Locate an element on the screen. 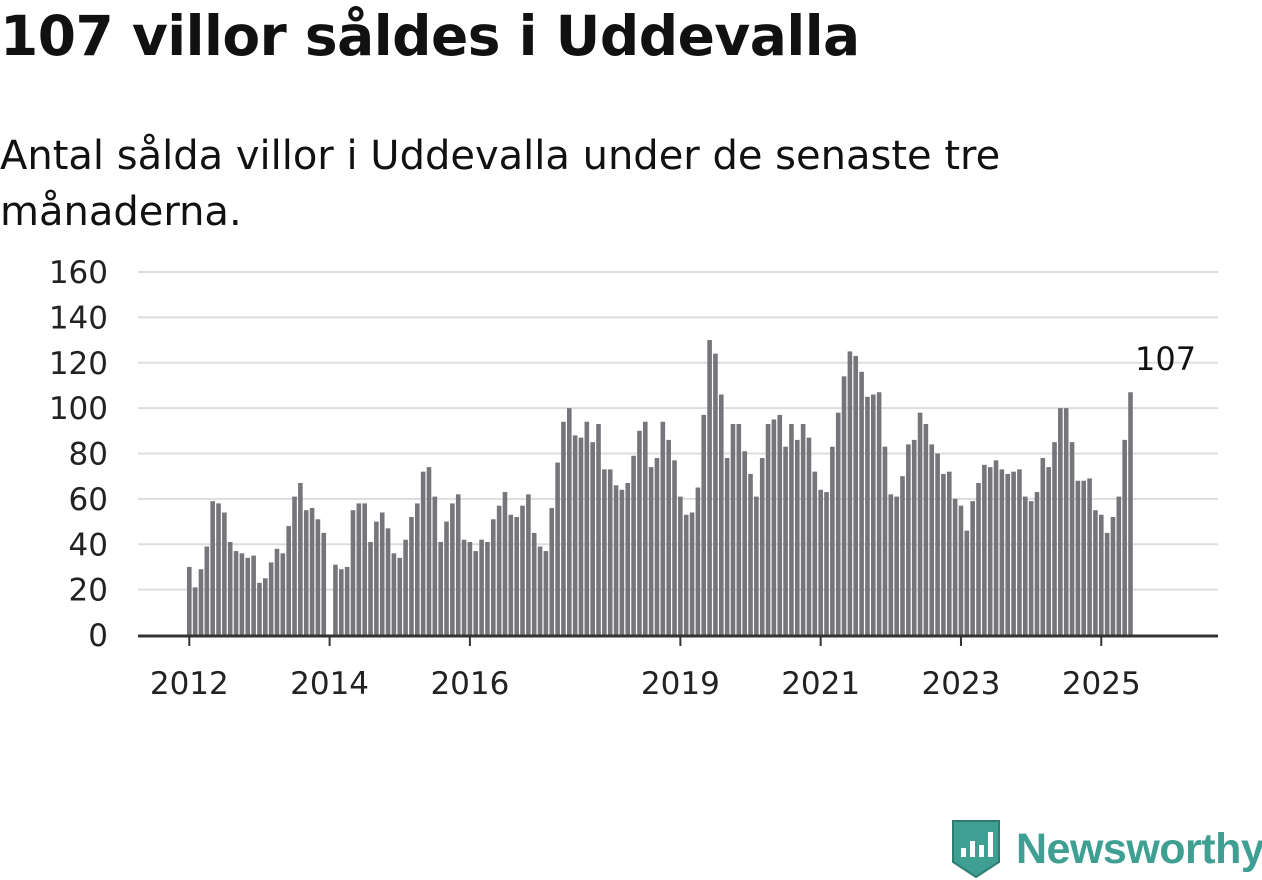 The width and height of the screenshot is (1262, 880). y-tick-label: 20 is located at coordinates (88, 591).